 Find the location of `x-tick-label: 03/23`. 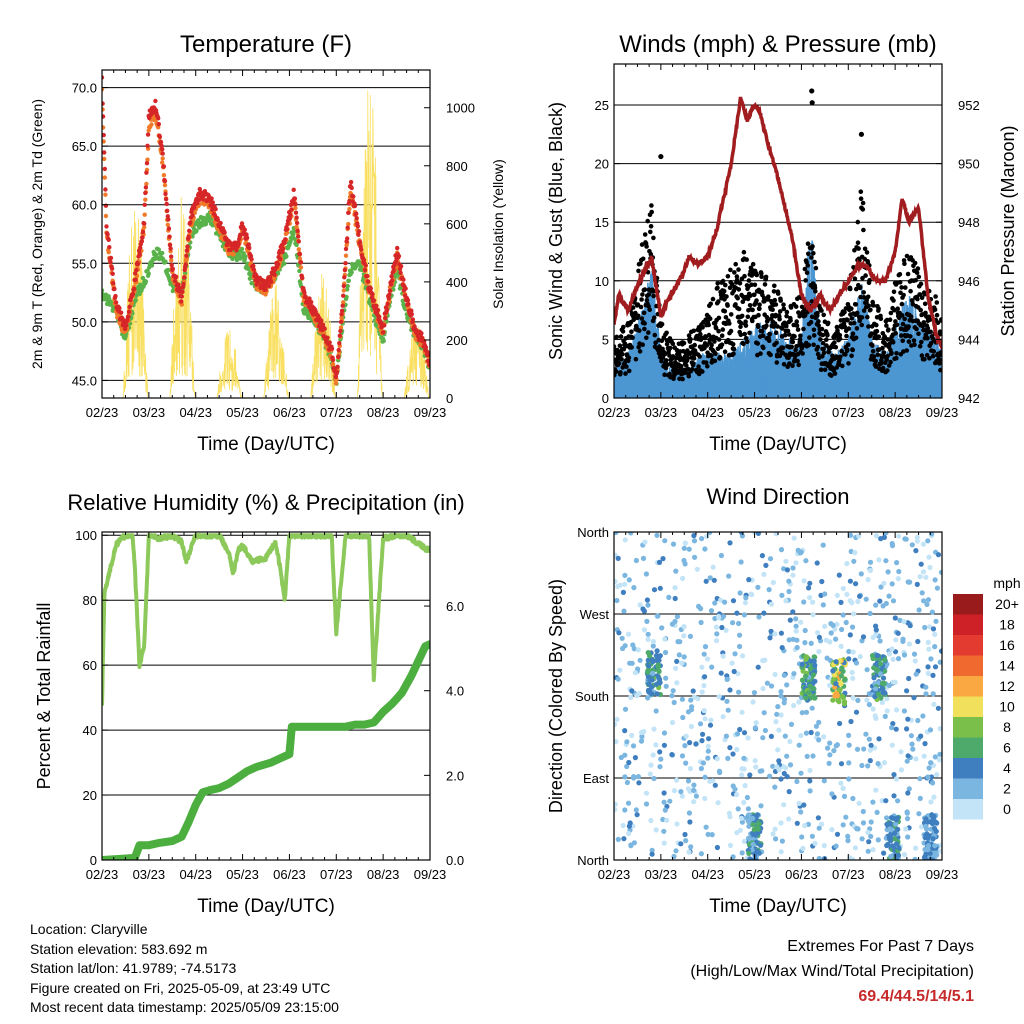

x-tick-label: 03/23 is located at coordinates (149, 874).